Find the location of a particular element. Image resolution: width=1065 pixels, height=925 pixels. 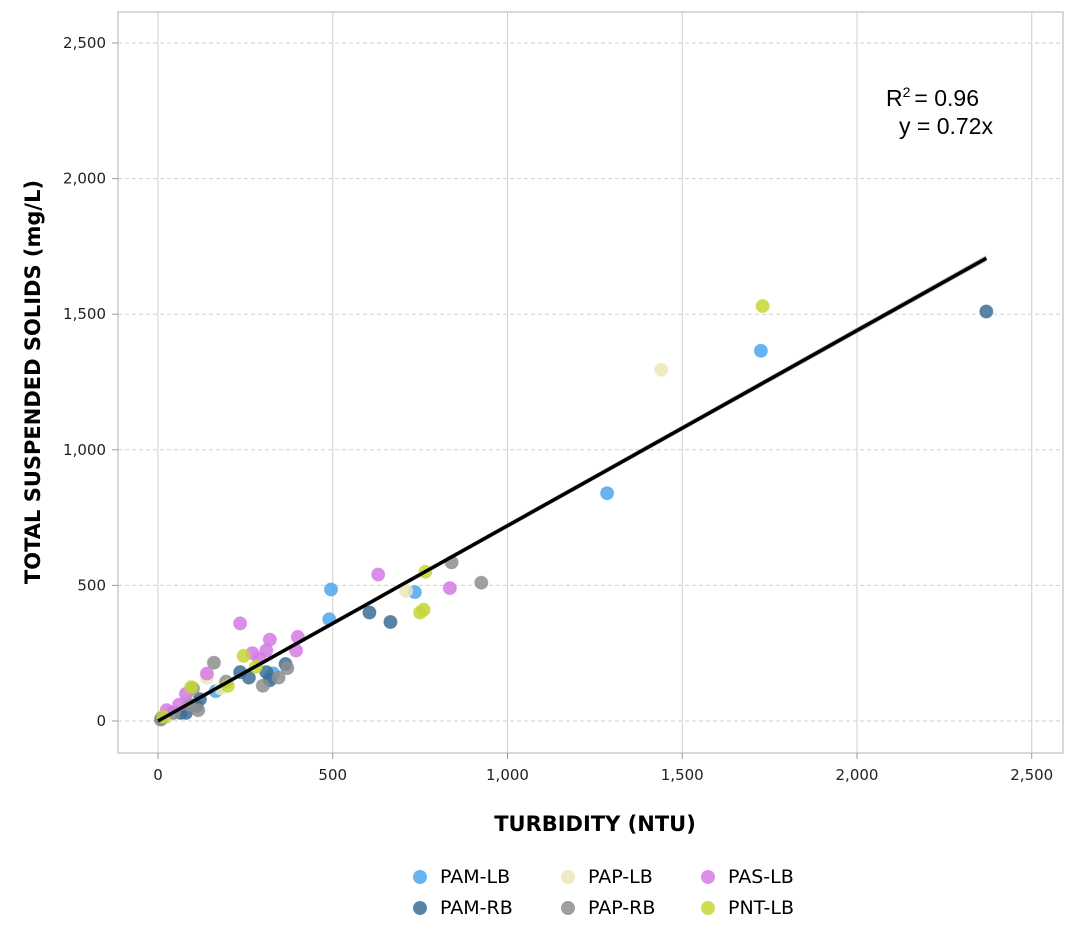

legend-label-pam-lb: PAM-LB is located at coordinates (475, 877).